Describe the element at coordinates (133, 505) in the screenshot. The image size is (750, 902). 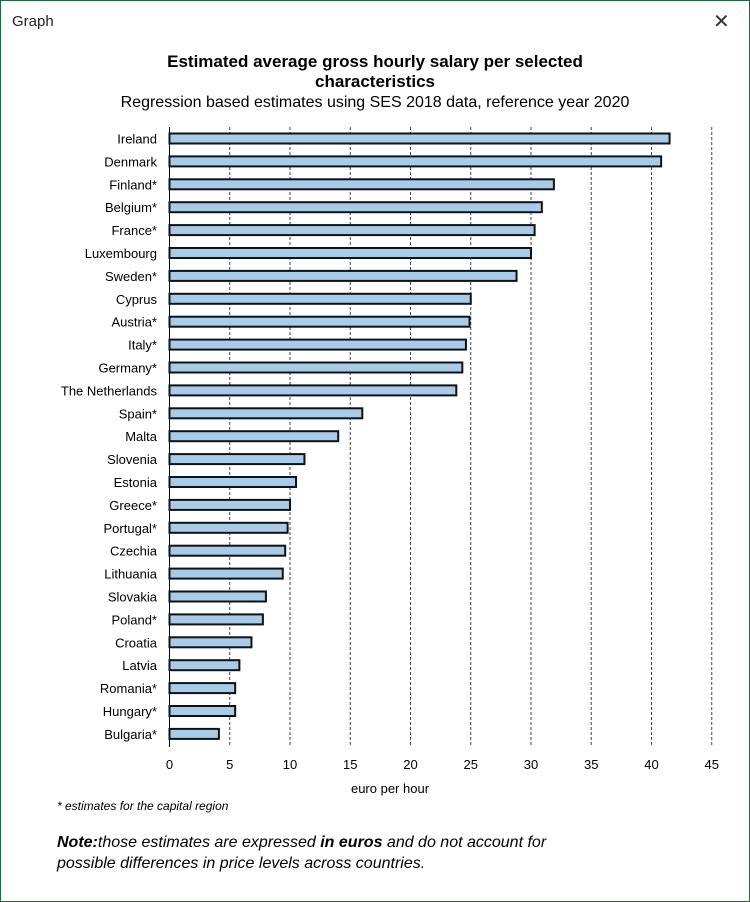
I see `category-label: Greece*` at that location.